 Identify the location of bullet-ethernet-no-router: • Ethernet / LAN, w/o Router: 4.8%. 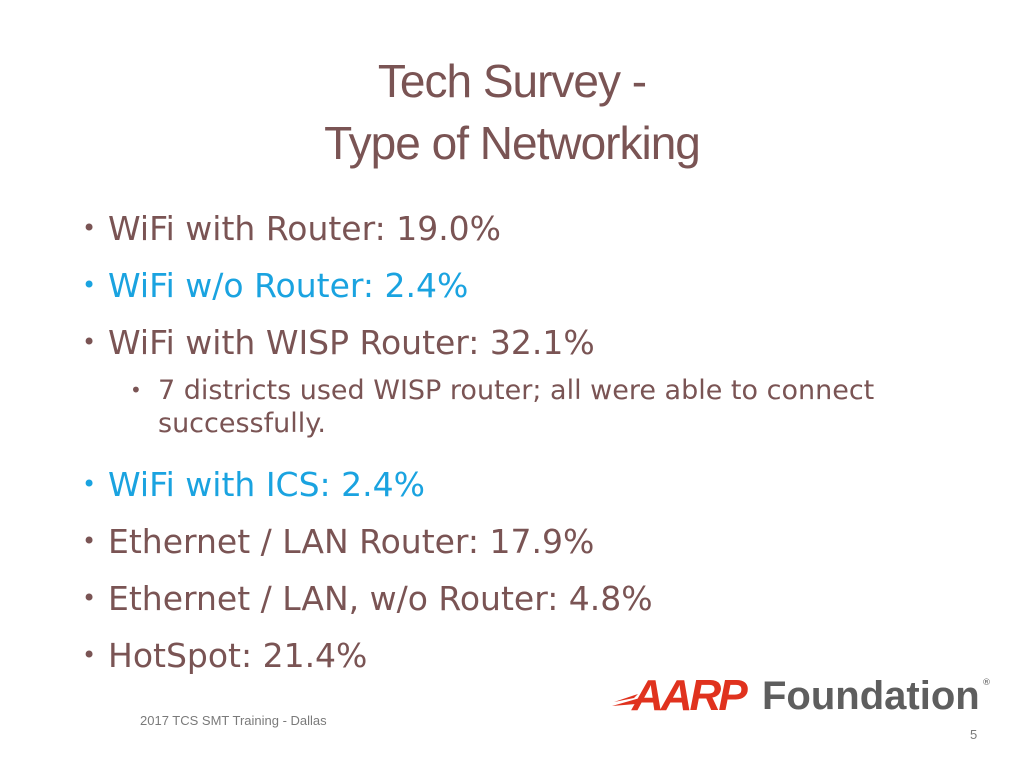
(367, 598).